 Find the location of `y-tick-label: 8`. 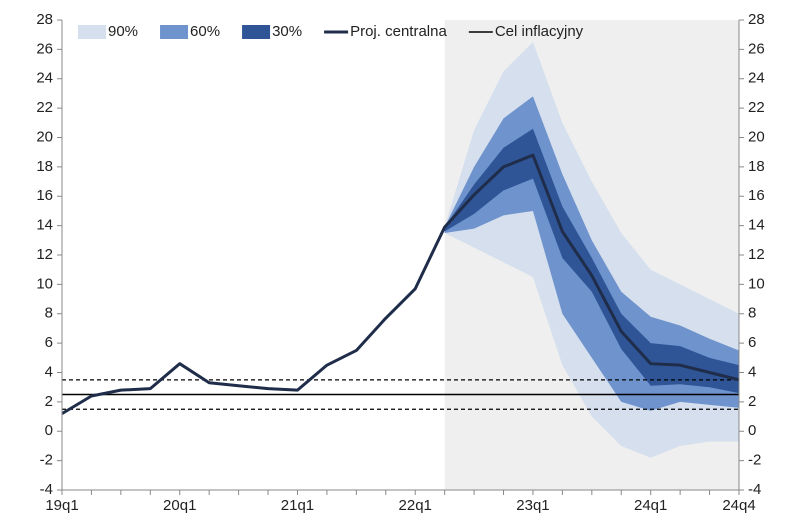

y-tick-label: 8 is located at coordinates (49, 313).